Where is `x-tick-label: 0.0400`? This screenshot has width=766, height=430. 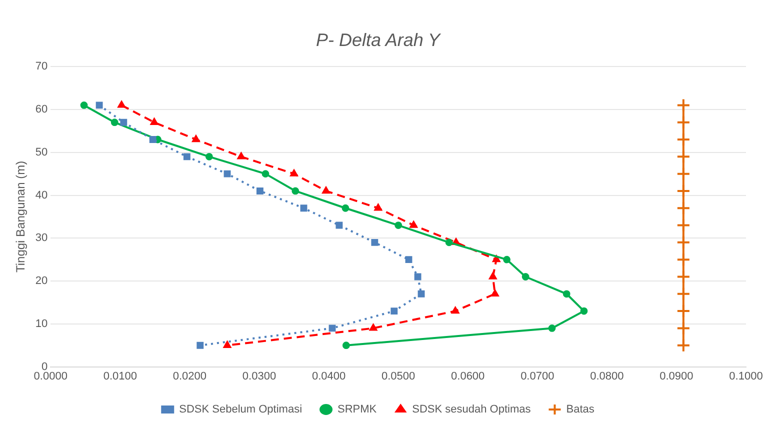
x-tick-label: 0.0400 is located at coordinates (329, 376).